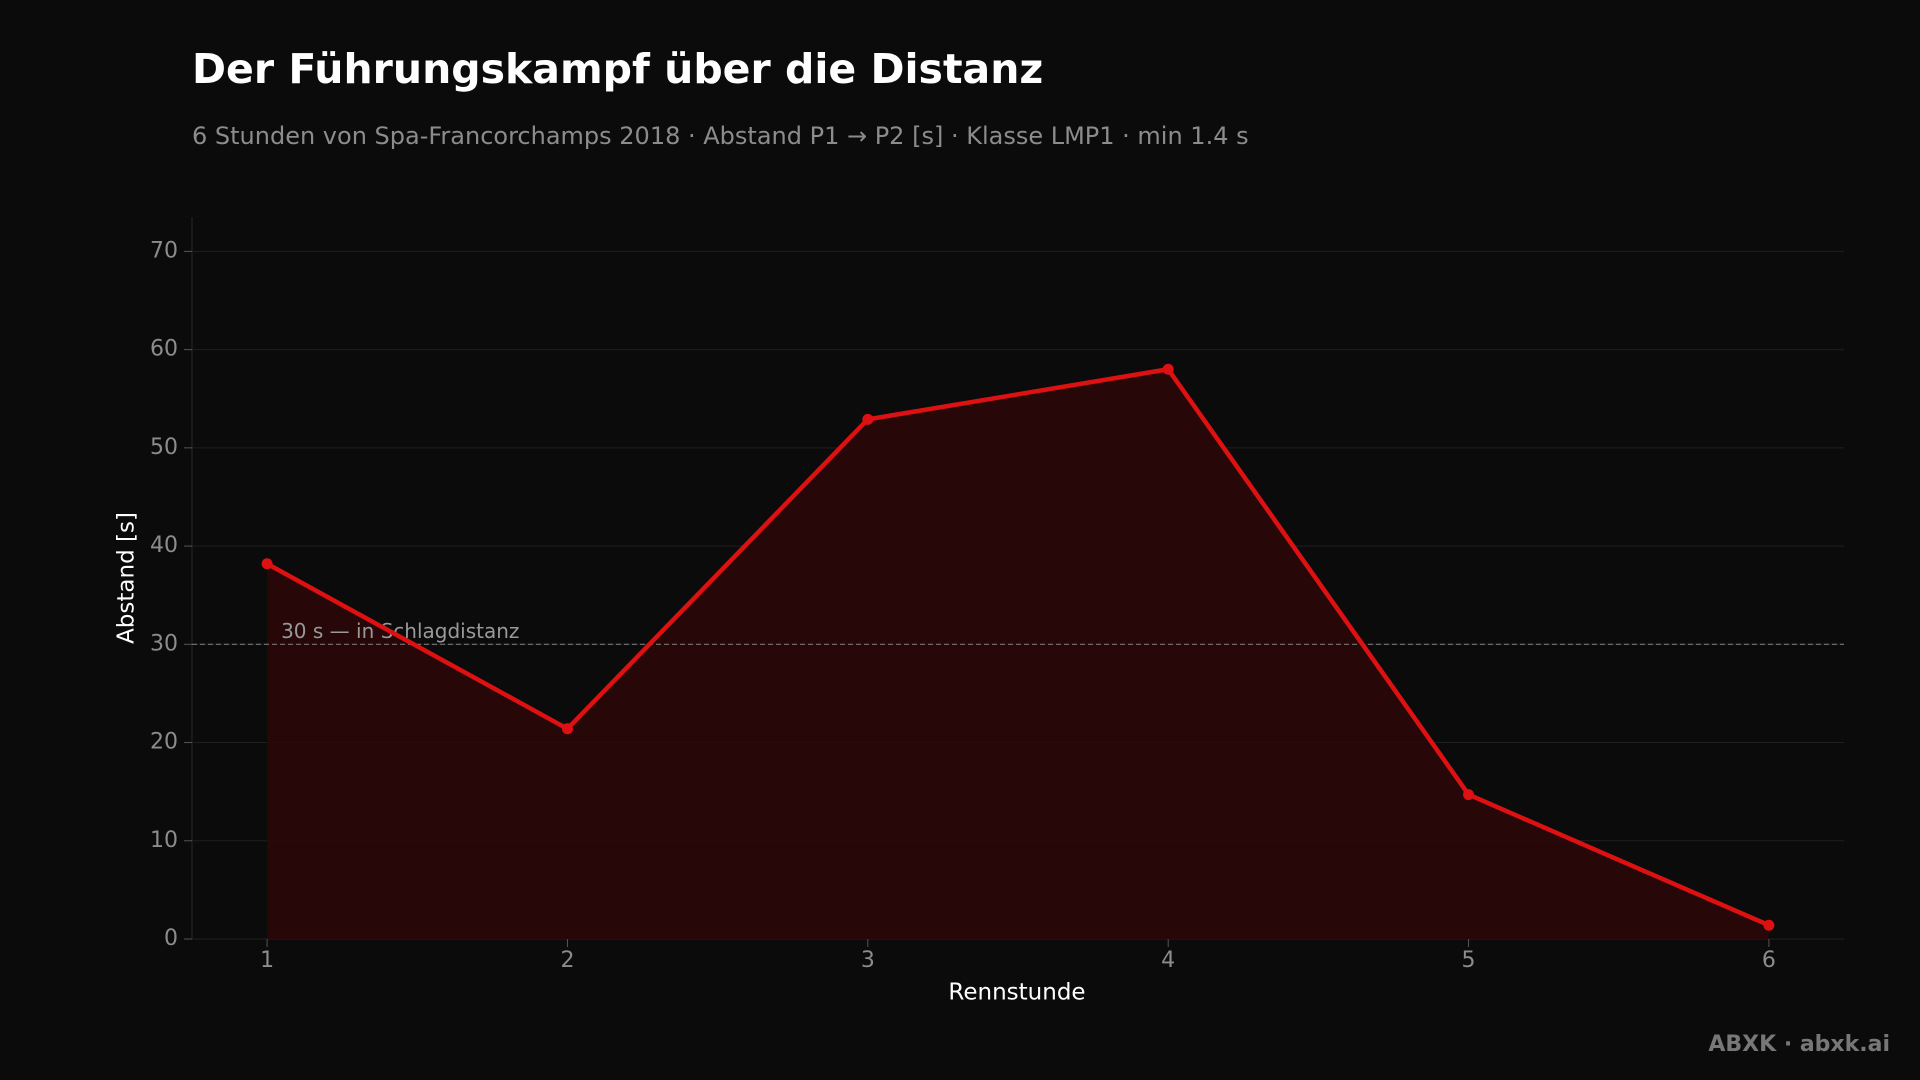 The width and height of the screenshot is (1920, 1080). Describe the element at coordinates (164, 742) in the screenshot. I see `y-tick-label: 20` at that location.